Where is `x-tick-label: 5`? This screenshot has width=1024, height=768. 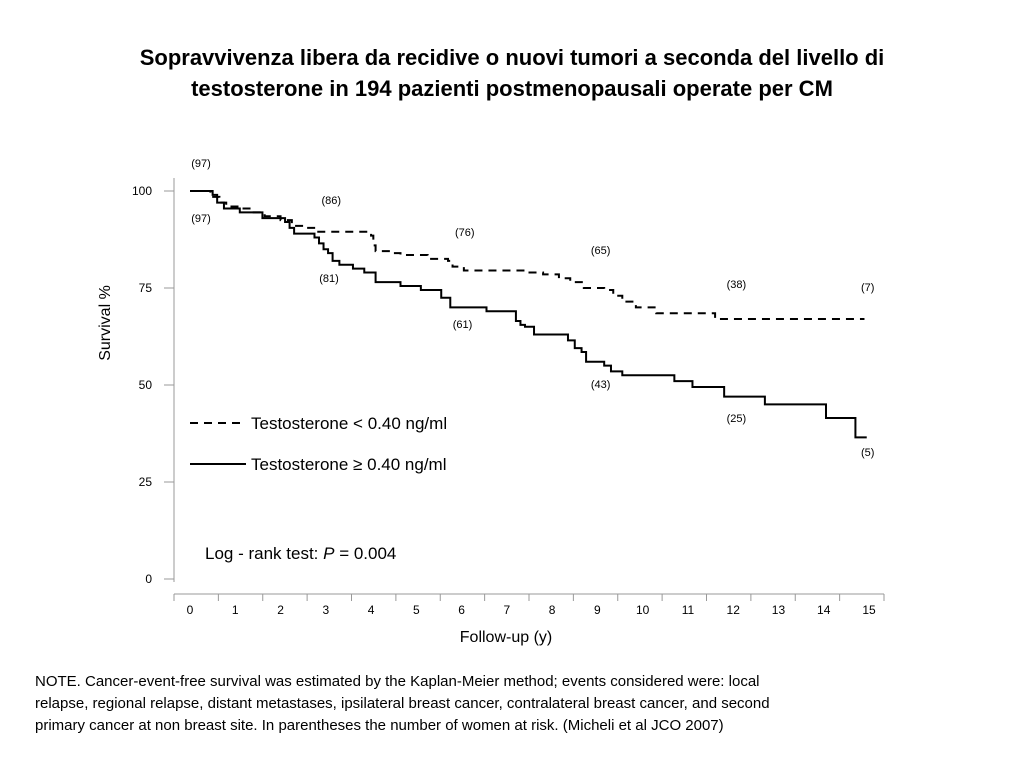 x-tick-label: 5 is located at coordinates (416, 610).